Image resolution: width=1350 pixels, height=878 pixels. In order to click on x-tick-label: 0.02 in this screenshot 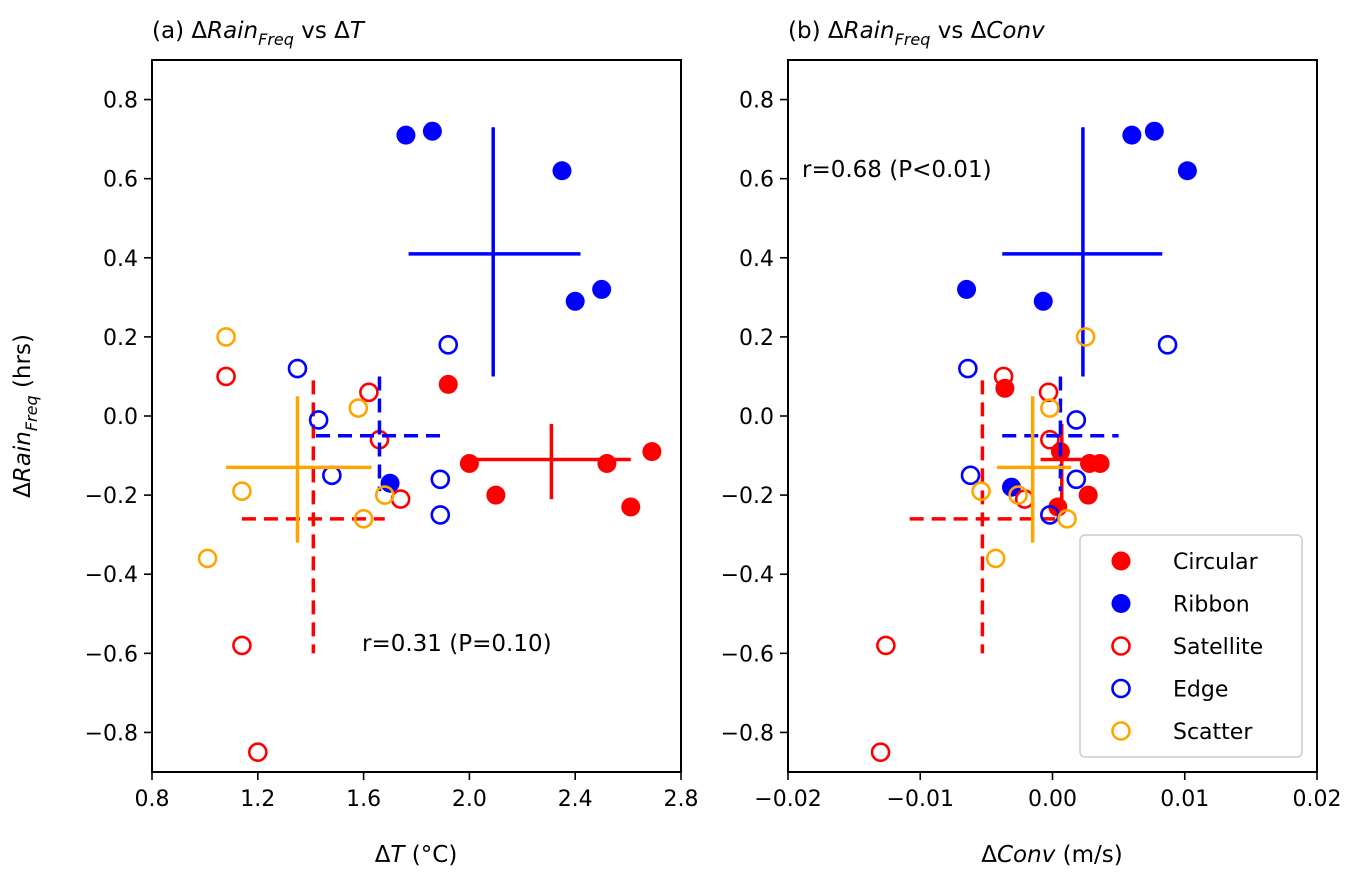, I will do `click(1317, 799)`.